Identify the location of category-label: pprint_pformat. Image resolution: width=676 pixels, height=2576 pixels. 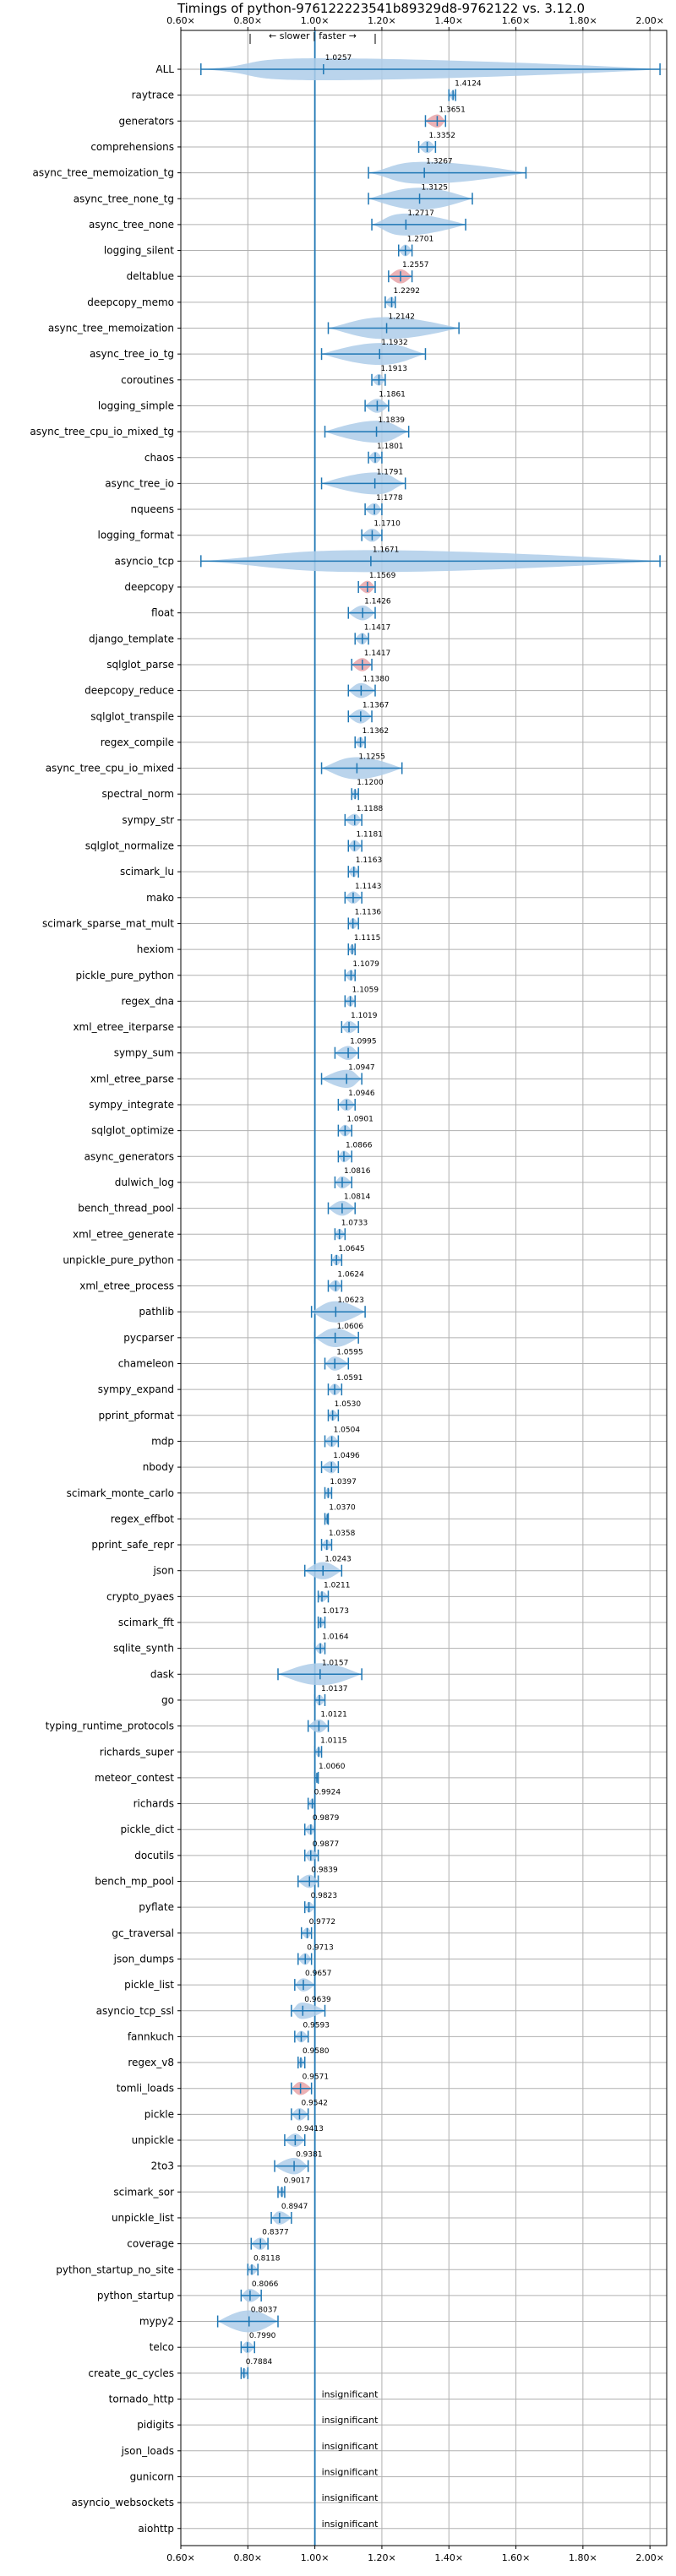
(137, 1415).